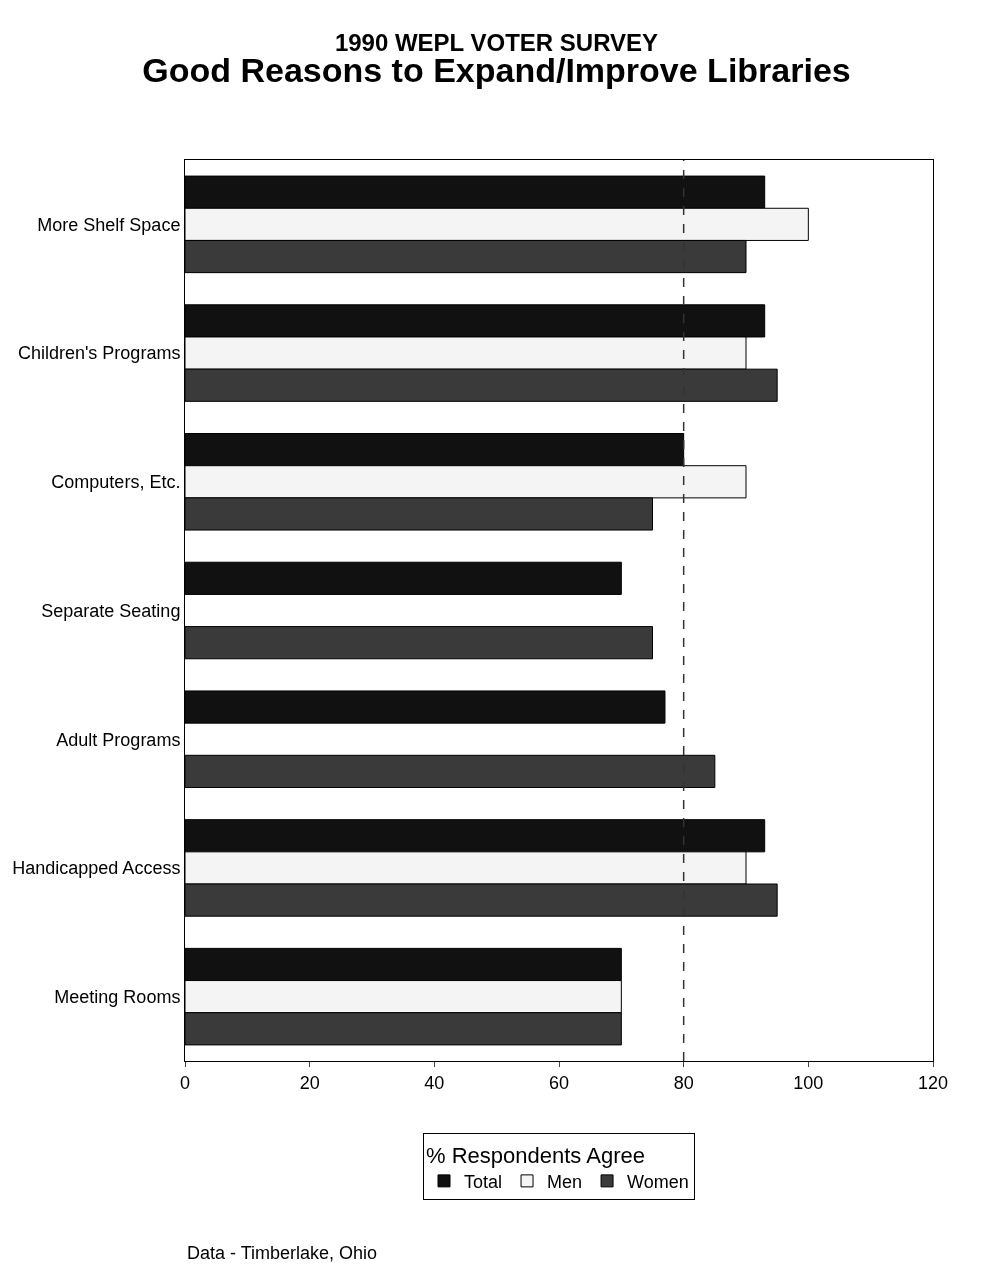 The height and width of the screenshot is (1281, 993). What do you see at coordinates (309, 1082) in the screenshot?
I see `x-tick-label: 20` at bounding box center [309, 1082].